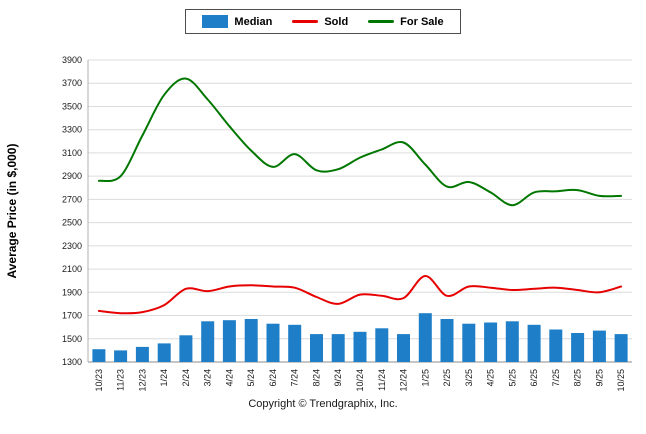 Image resolution: width=646 pixels, height=434 pixels. Describe the element at coordinates (295, 378) in the screenshot. I see `x-tick-label: 7/24` at that location.